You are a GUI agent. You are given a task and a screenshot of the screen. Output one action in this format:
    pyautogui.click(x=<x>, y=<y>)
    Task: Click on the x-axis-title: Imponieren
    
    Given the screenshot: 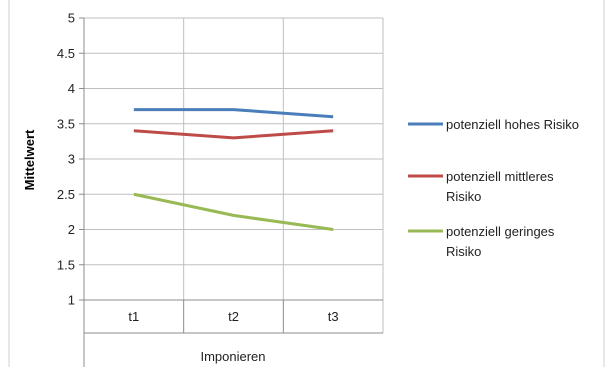 What is the action you would take?
    pyautogui.click(x=232, y=356)
    